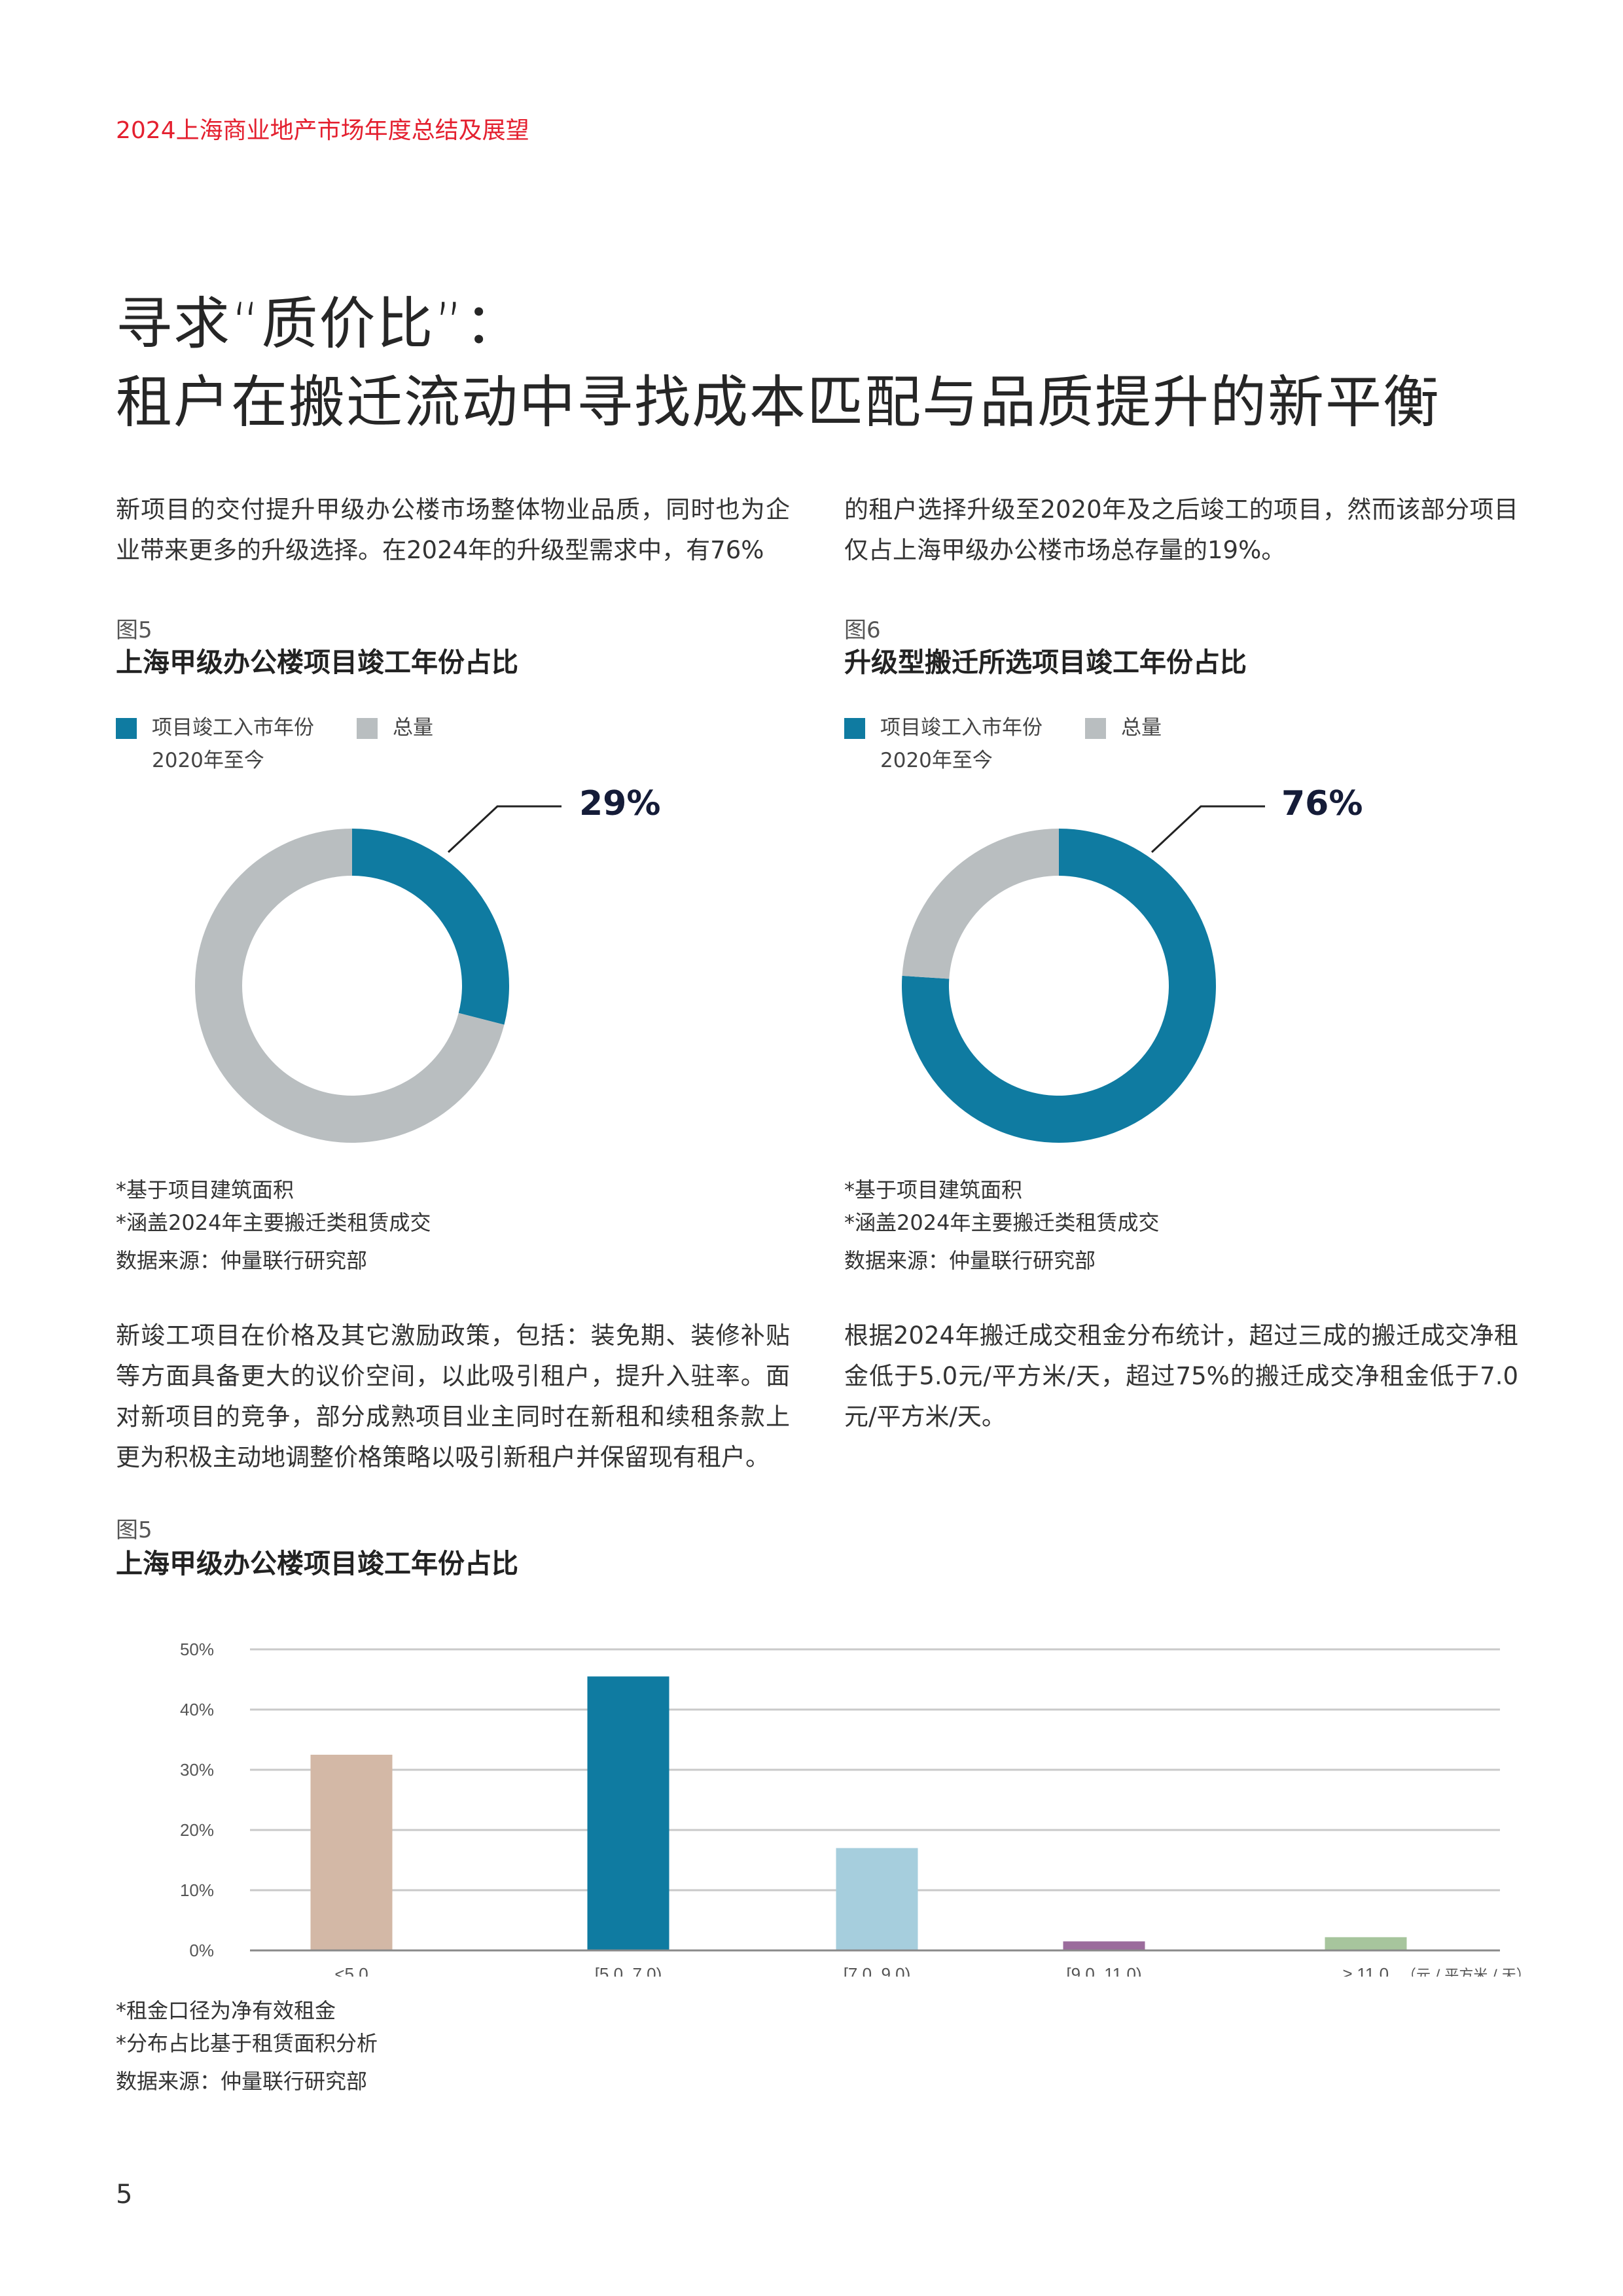  What do you see at coordinates (134, 1530) in the screenshot?
I see `fig-bar-label: 图5` at bounding box center [134, 1530].